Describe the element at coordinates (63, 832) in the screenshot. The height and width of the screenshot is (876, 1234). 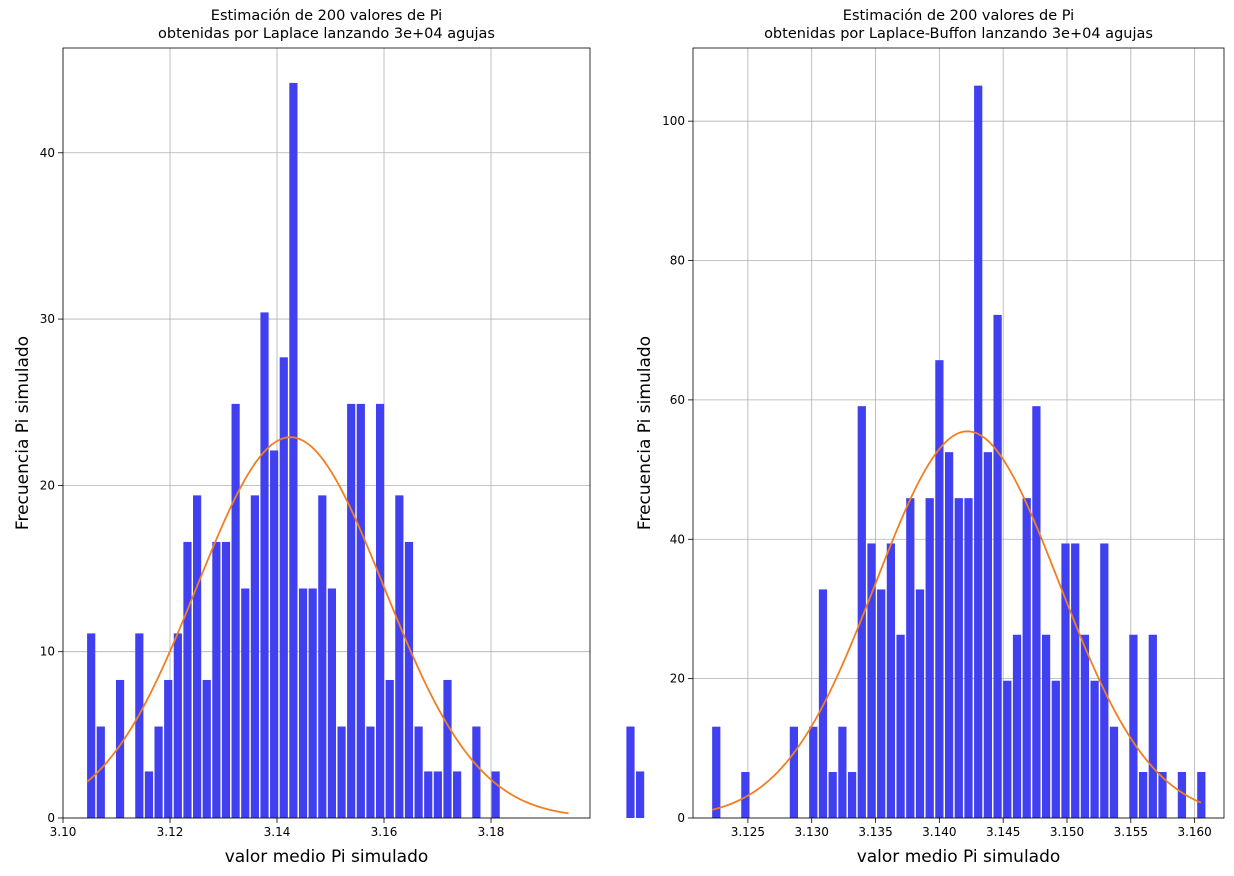
I see `x-tick-label: 3.10` at that location.